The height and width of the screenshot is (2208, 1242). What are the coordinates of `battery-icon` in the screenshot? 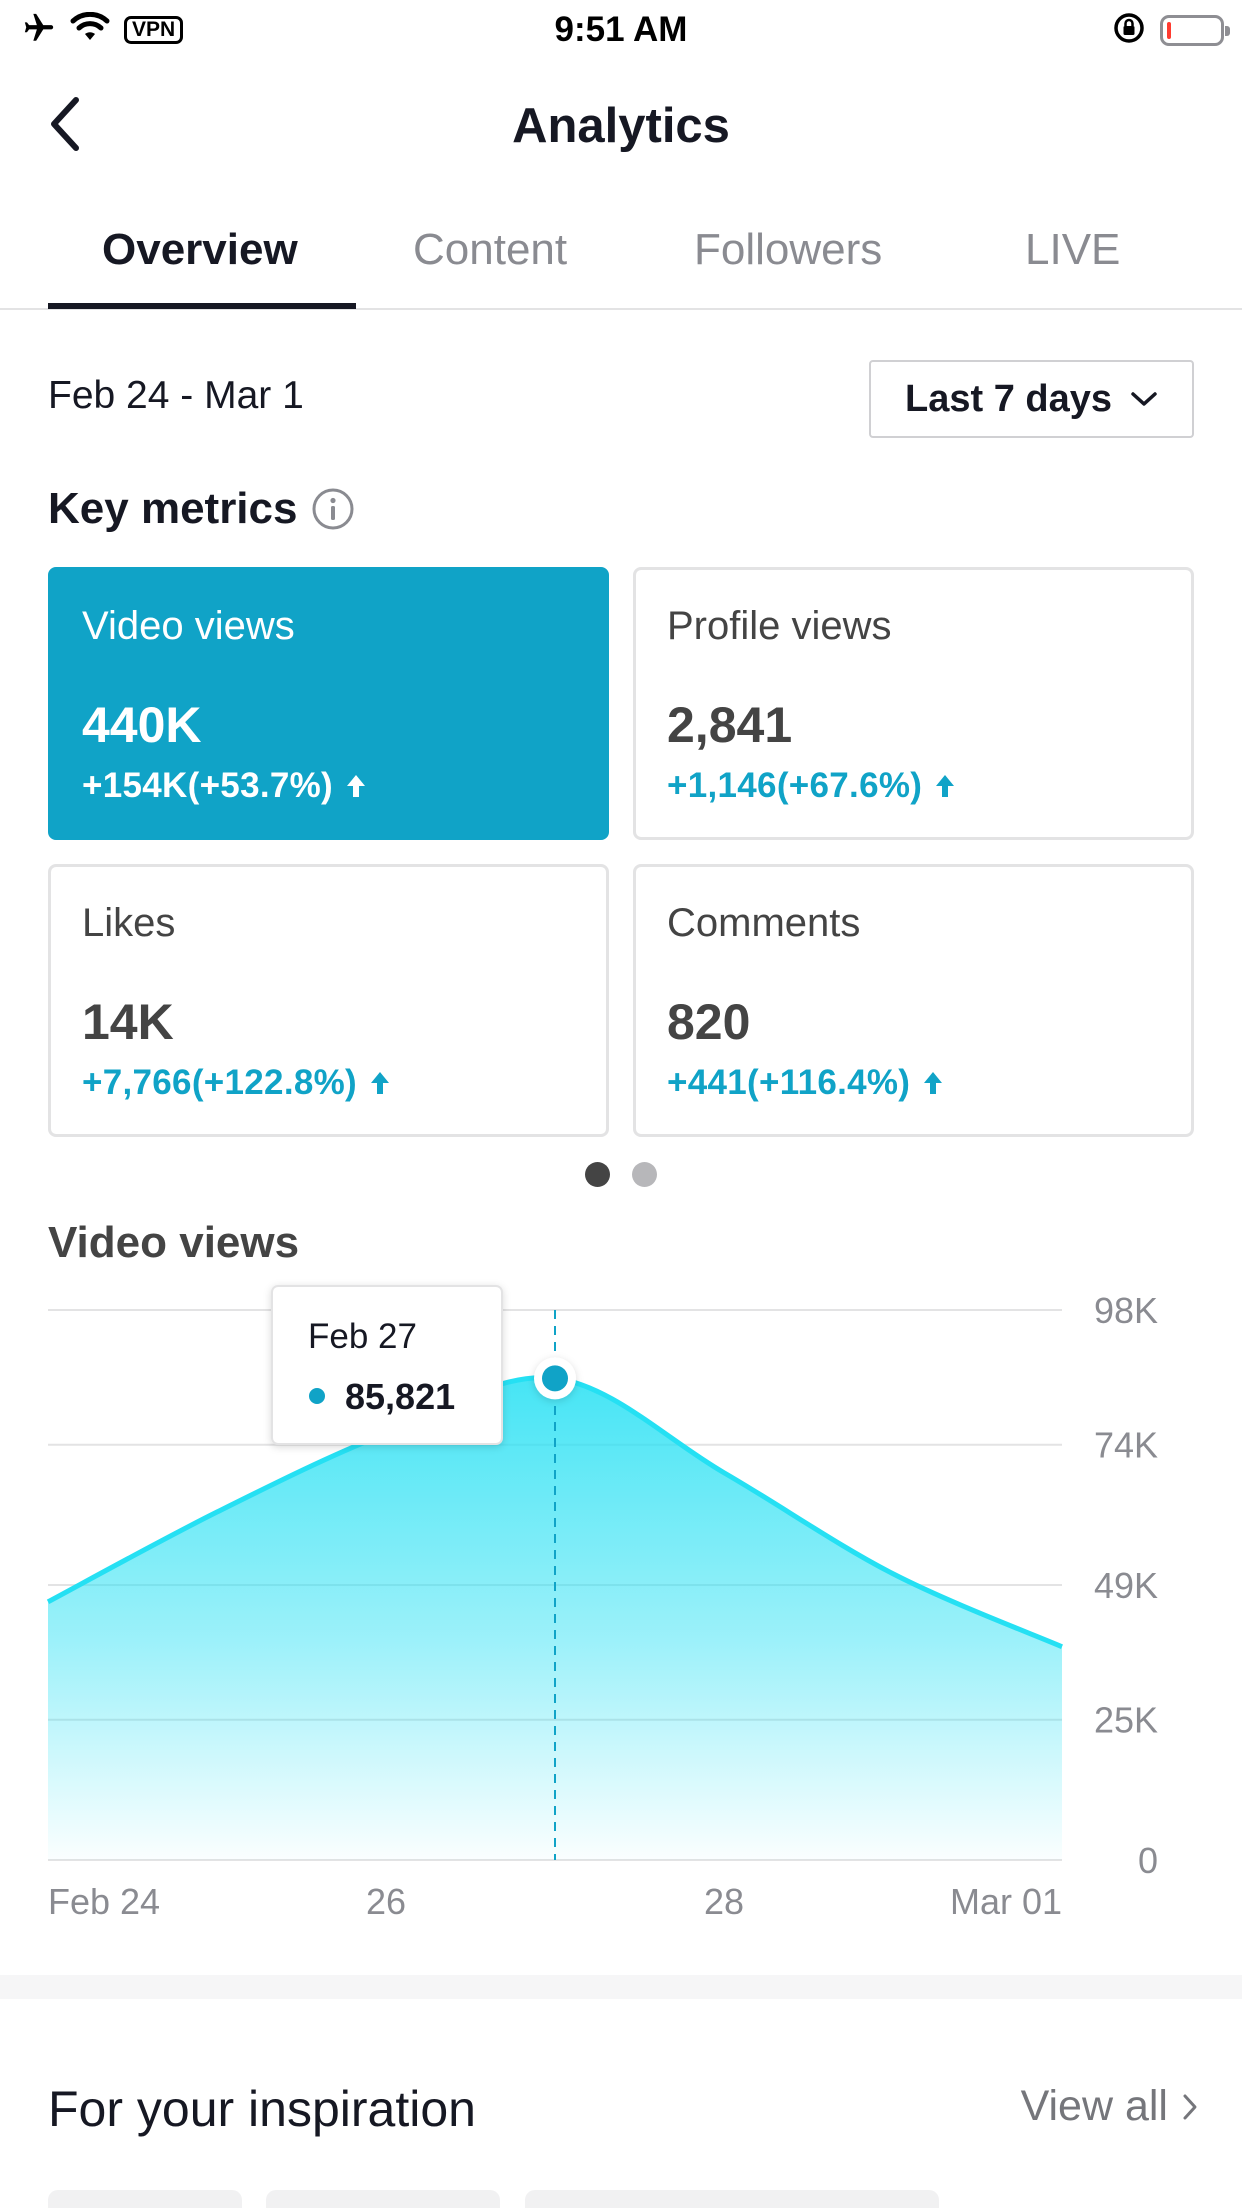 It's located at (1195, 30).